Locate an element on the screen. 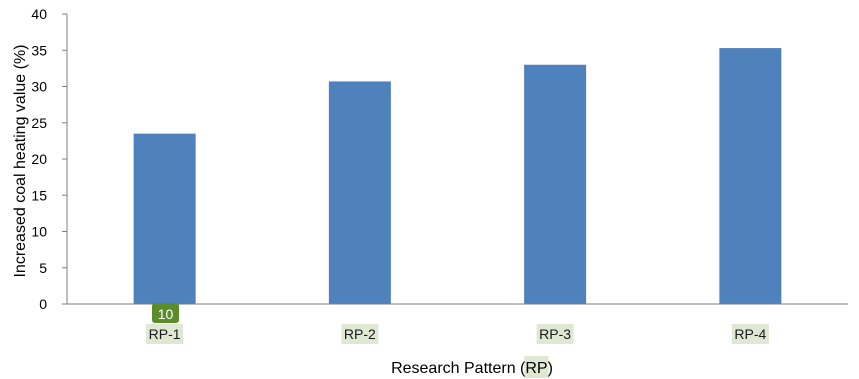 This screenshot has height=379, width=859. y-tick-label: 25 is located at coordinates (39, 123).